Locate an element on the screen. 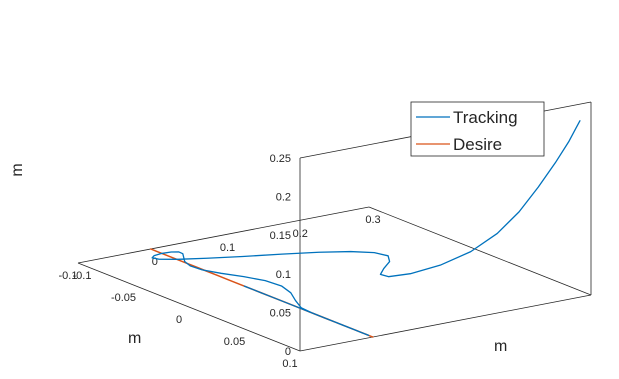 This screenshot has width=619, height=379. x-tick-label: 0.2 is located at coordinates (300, 234).